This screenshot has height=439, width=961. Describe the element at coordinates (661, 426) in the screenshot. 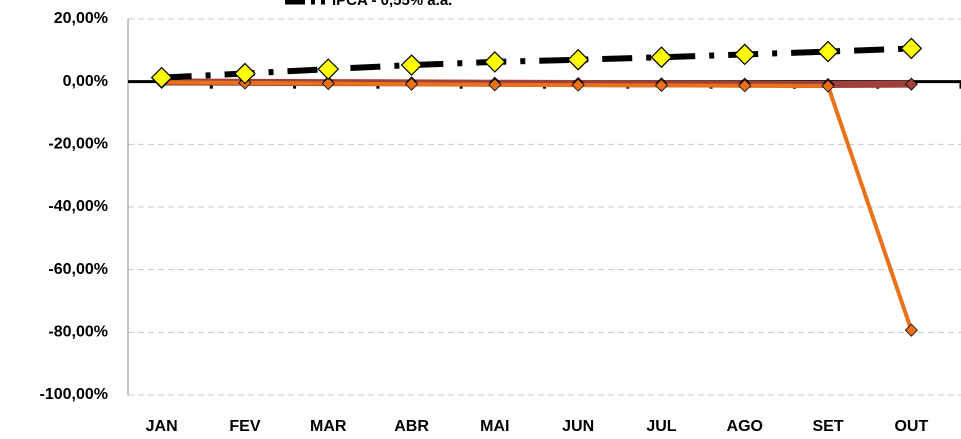

I see `x-tick-label: JUL` at that location.